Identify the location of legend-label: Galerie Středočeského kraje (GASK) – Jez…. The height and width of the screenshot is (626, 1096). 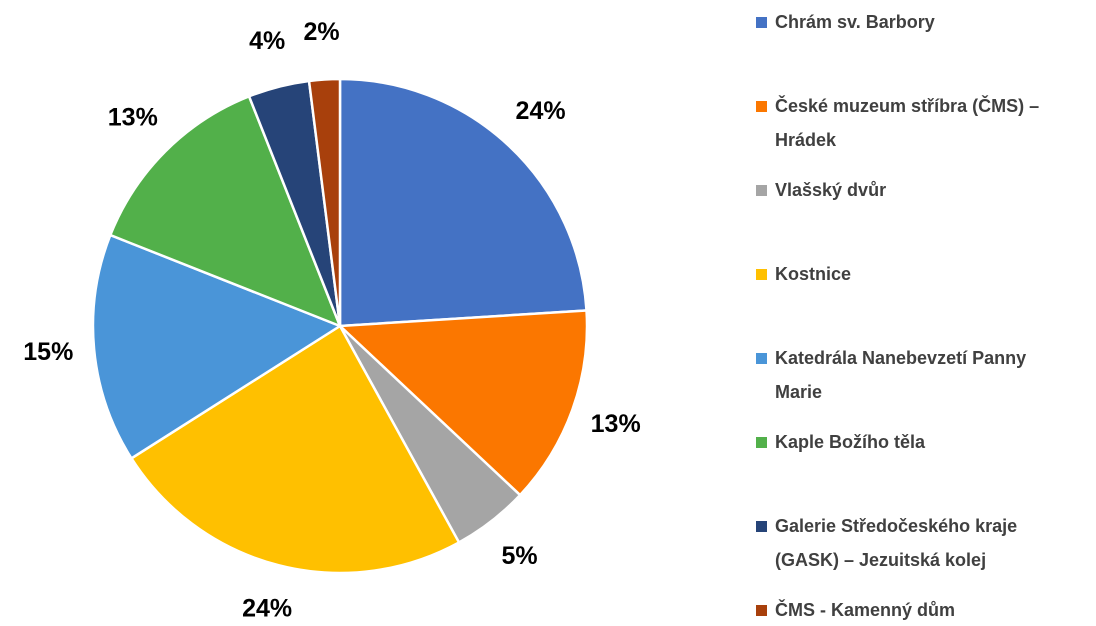
(896, 543).